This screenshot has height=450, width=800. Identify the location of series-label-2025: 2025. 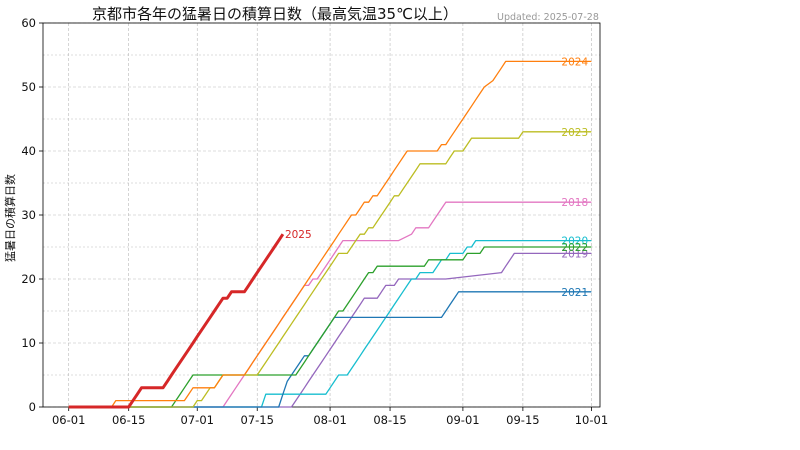
(298, 235).